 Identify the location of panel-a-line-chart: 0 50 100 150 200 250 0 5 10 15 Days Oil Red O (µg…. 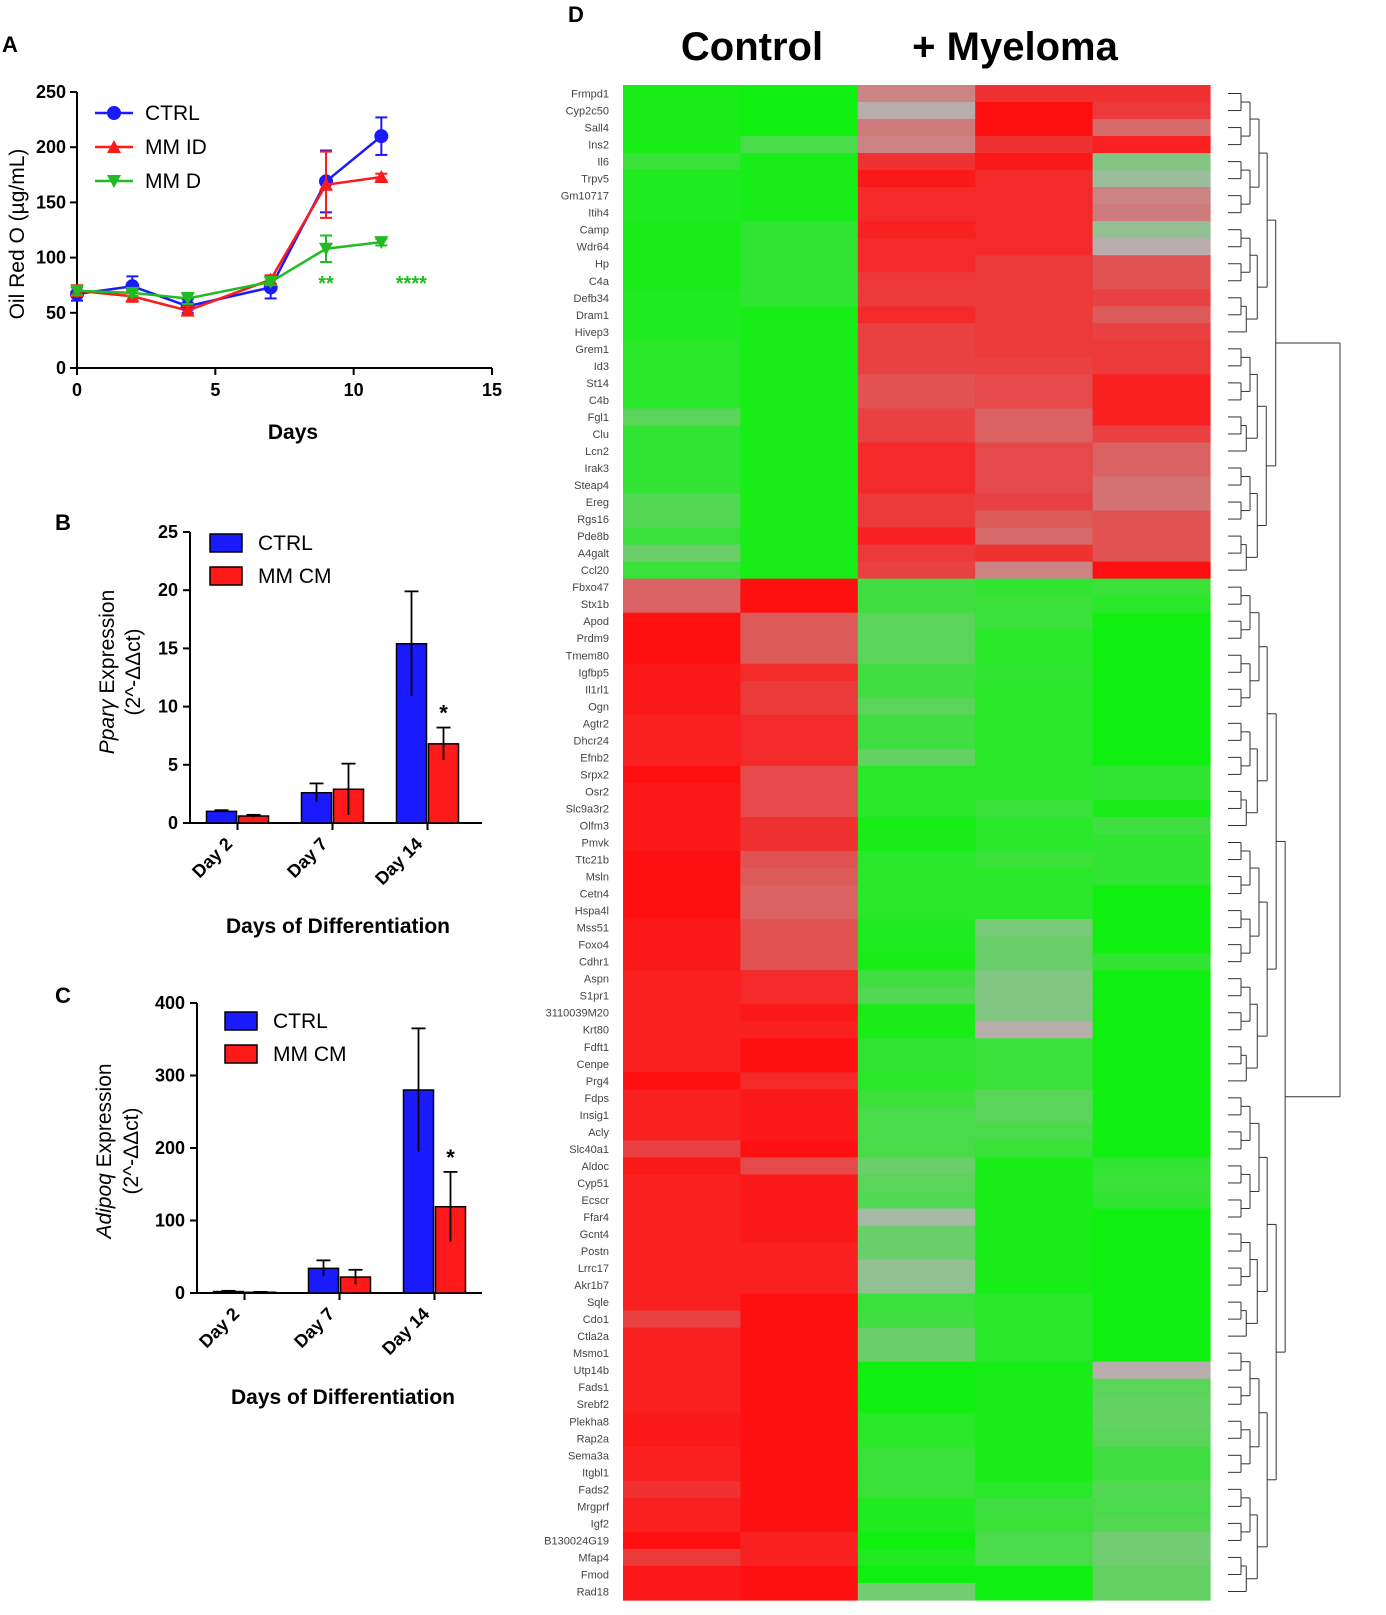
(254, 263).